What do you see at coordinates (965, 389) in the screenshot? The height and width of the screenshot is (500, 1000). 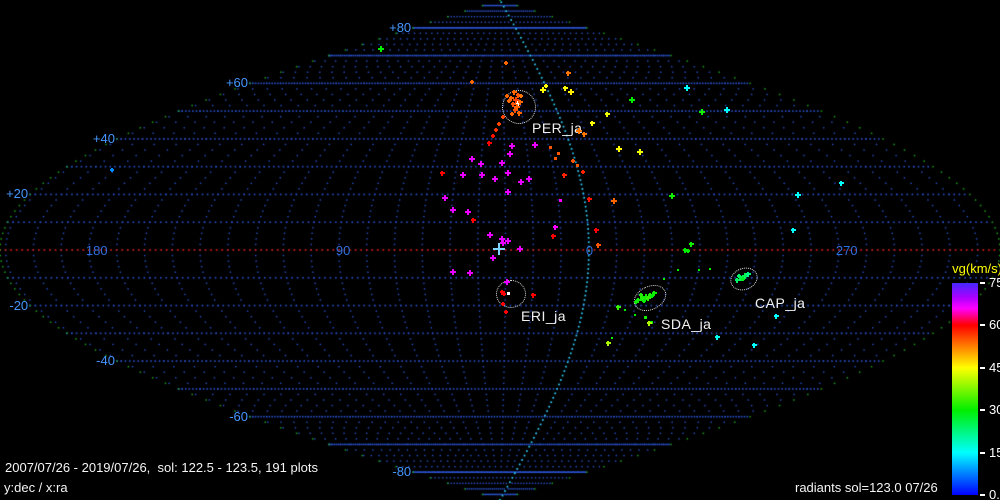 I see `colorbar-gradient` at bounding box center [965, 389].